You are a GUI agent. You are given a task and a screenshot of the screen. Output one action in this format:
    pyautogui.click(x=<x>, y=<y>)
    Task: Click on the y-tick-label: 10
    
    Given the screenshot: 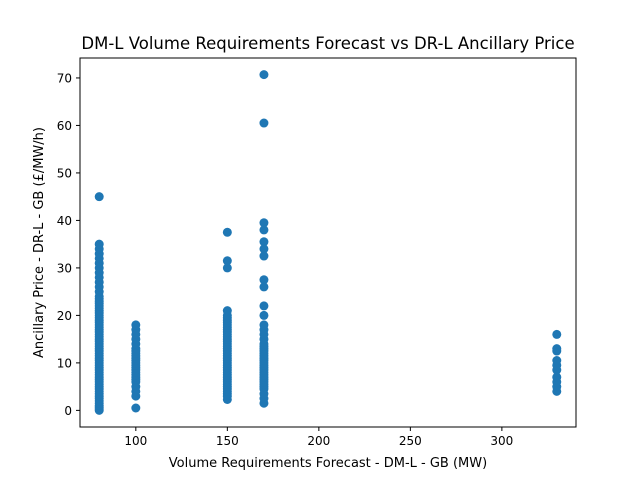 What is the action you would take?
    pyautogui.click(x=64, y=363)
    